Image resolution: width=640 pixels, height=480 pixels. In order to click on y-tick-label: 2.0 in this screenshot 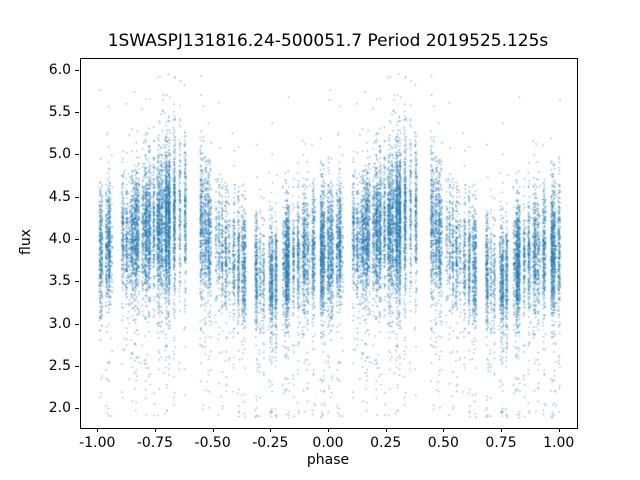, I will do `click(59, 408)`.